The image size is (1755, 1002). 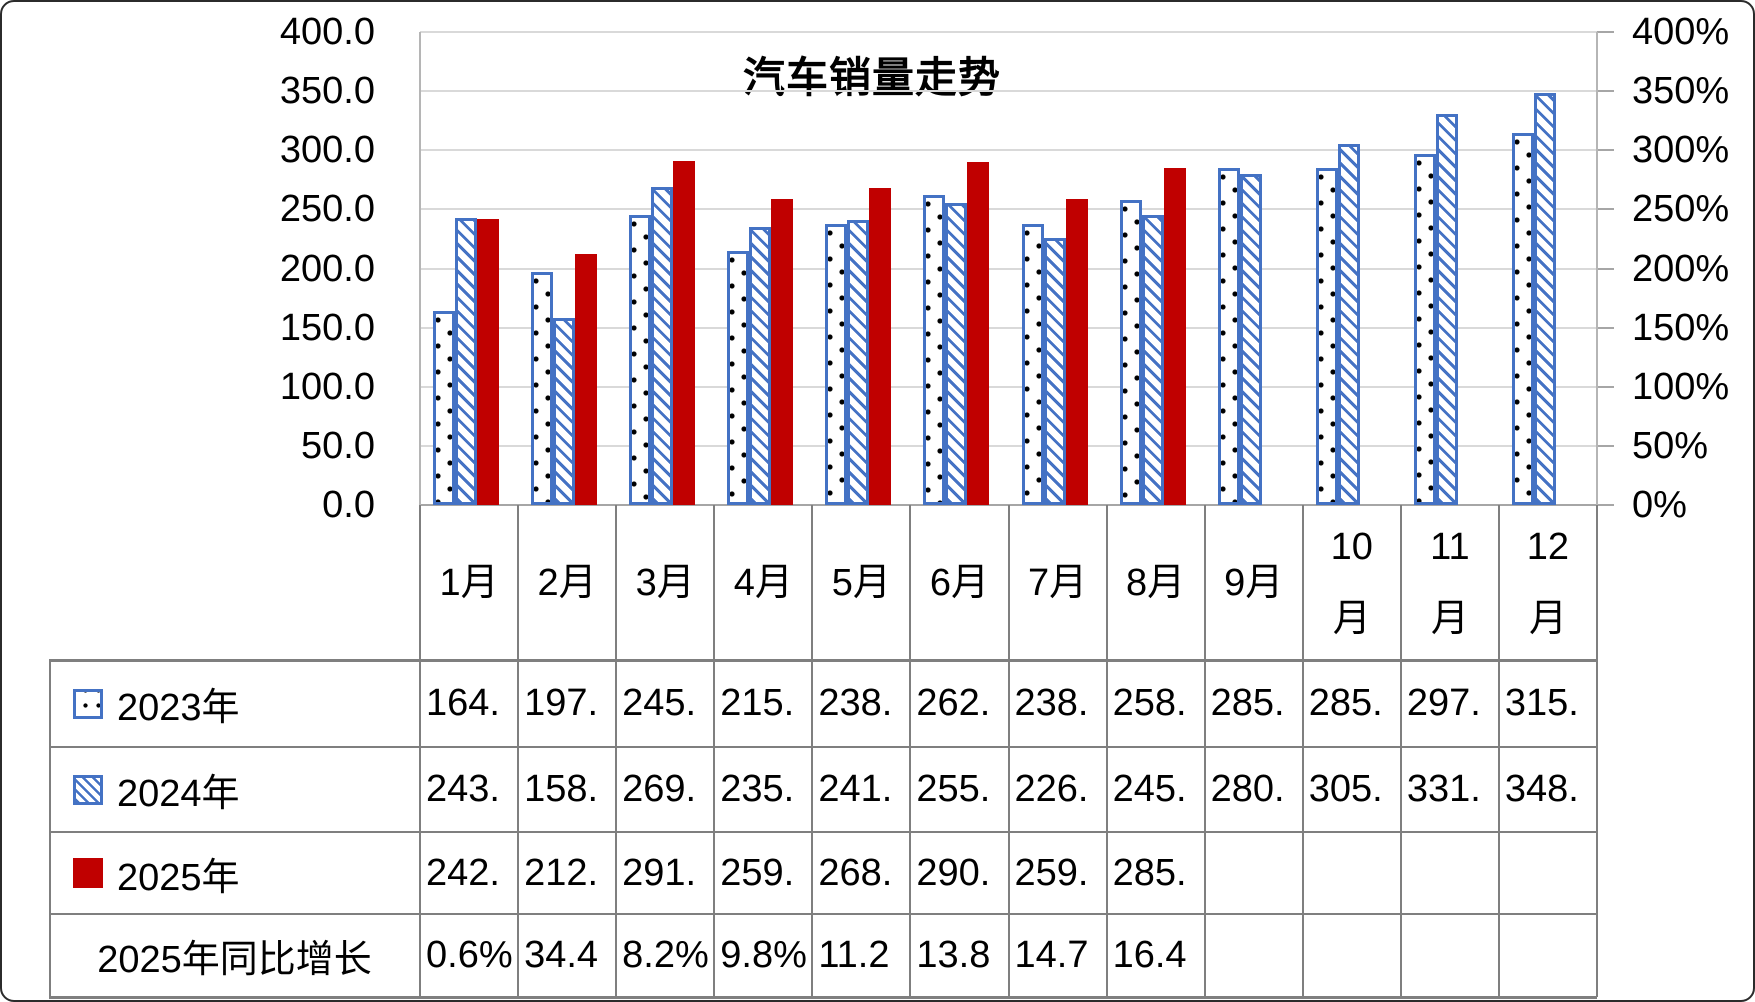 What do you see at coordinates (488, 361) in the screenshot?
I see `bar-2025年-1月` at bounding box center [488, 361].